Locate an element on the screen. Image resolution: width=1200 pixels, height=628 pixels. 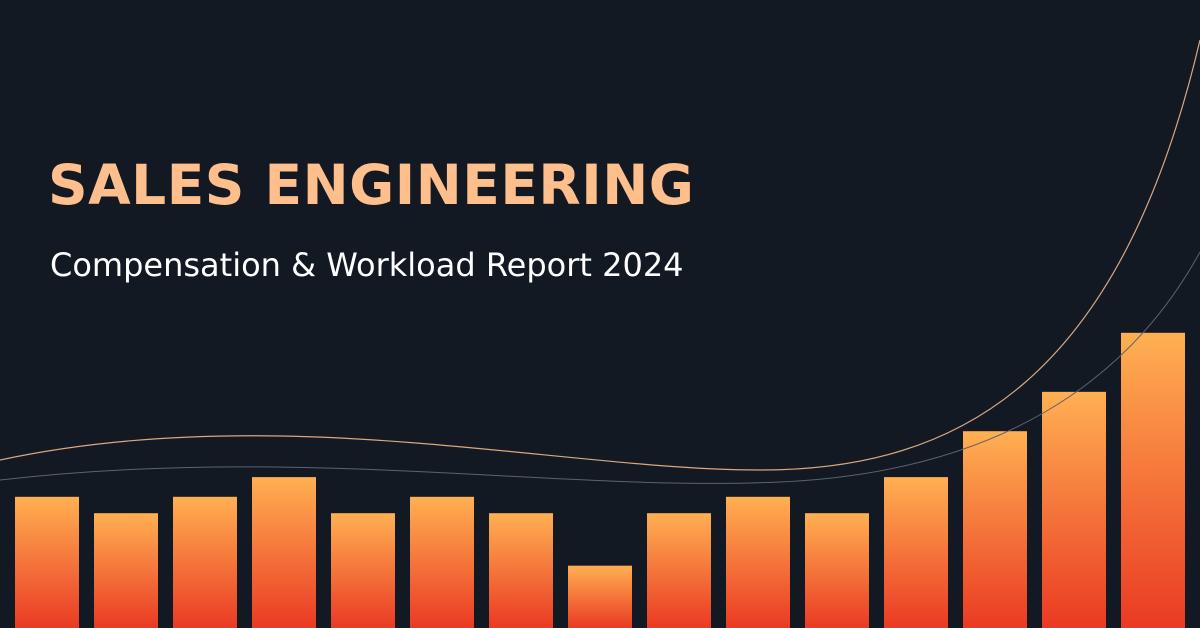
report-title: SALES ENGINEERING is located at coordinates (371, 185).